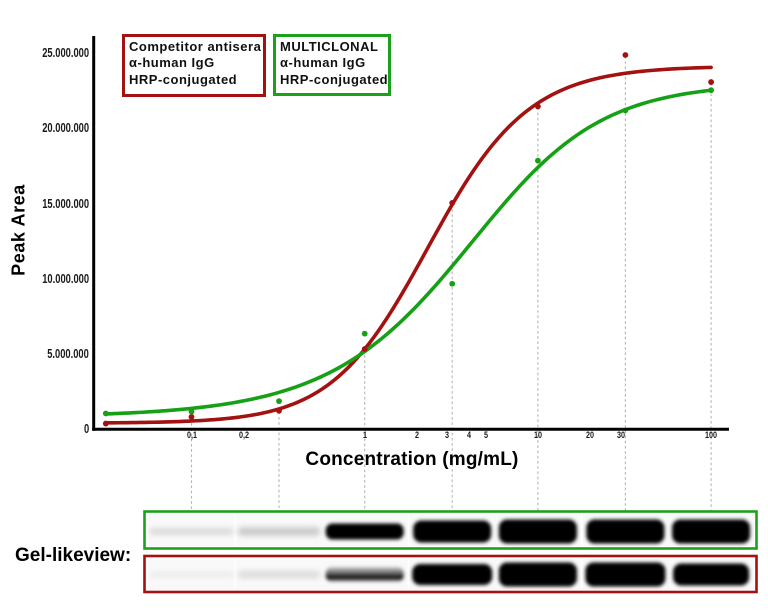 The width and height of the screenshot is (768, 611). I want to click on legend-competitor-line3: HRP-conjugated, so click(183, 80).